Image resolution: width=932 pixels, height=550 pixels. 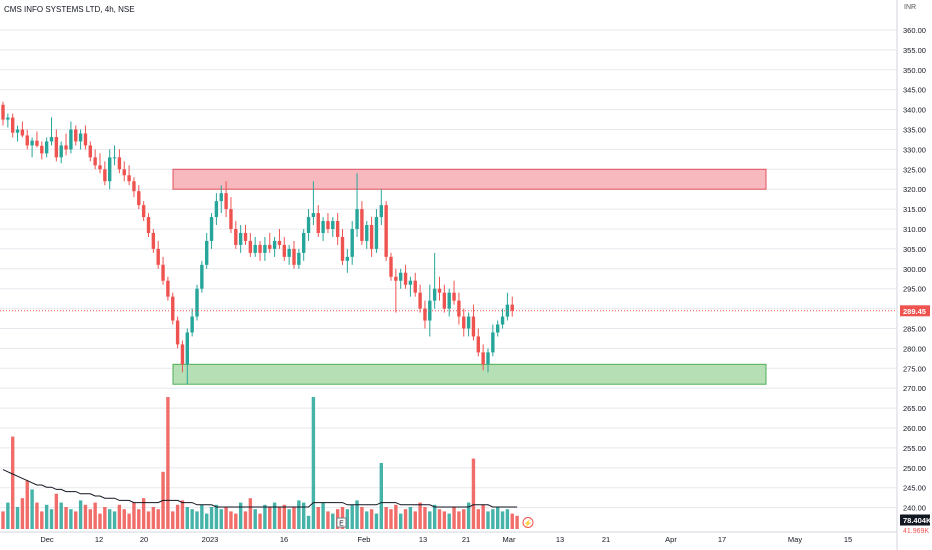 I want to click on y-tick-label: 360.00, so click(x=914, y=30).